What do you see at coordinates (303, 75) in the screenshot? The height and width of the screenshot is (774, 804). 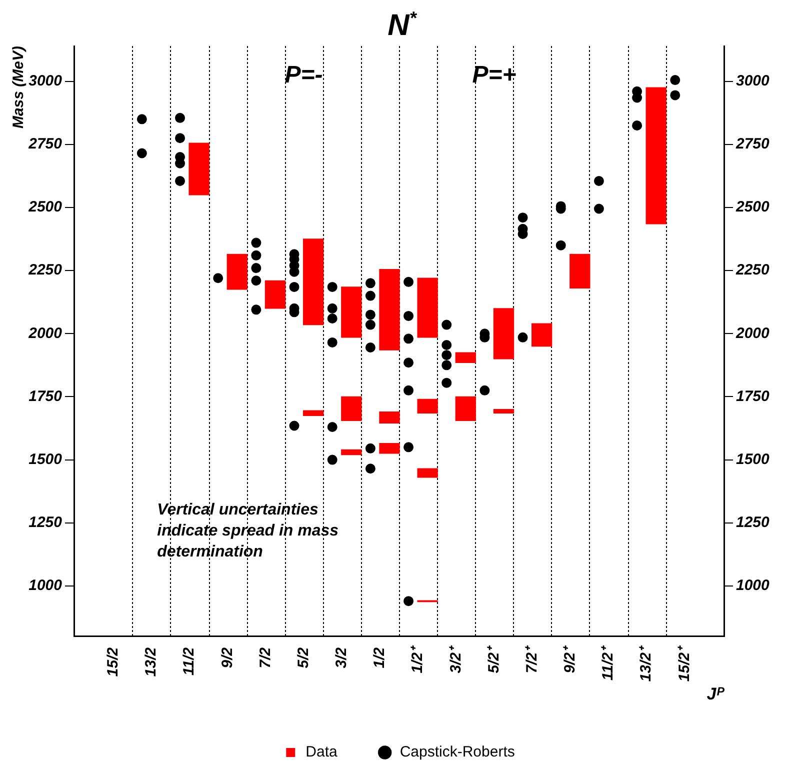 I see `annotation: P=-` at bounding box center [303, 75].